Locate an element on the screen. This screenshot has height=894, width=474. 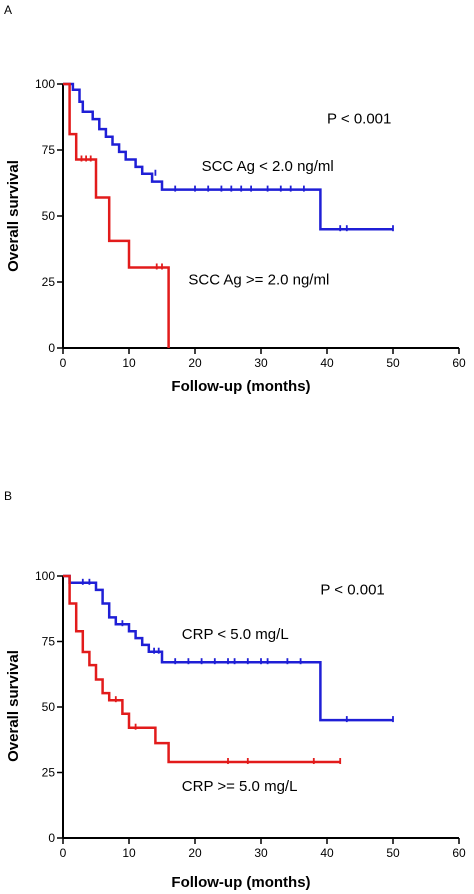
panel-label: A is located at coordinates (8, 10).